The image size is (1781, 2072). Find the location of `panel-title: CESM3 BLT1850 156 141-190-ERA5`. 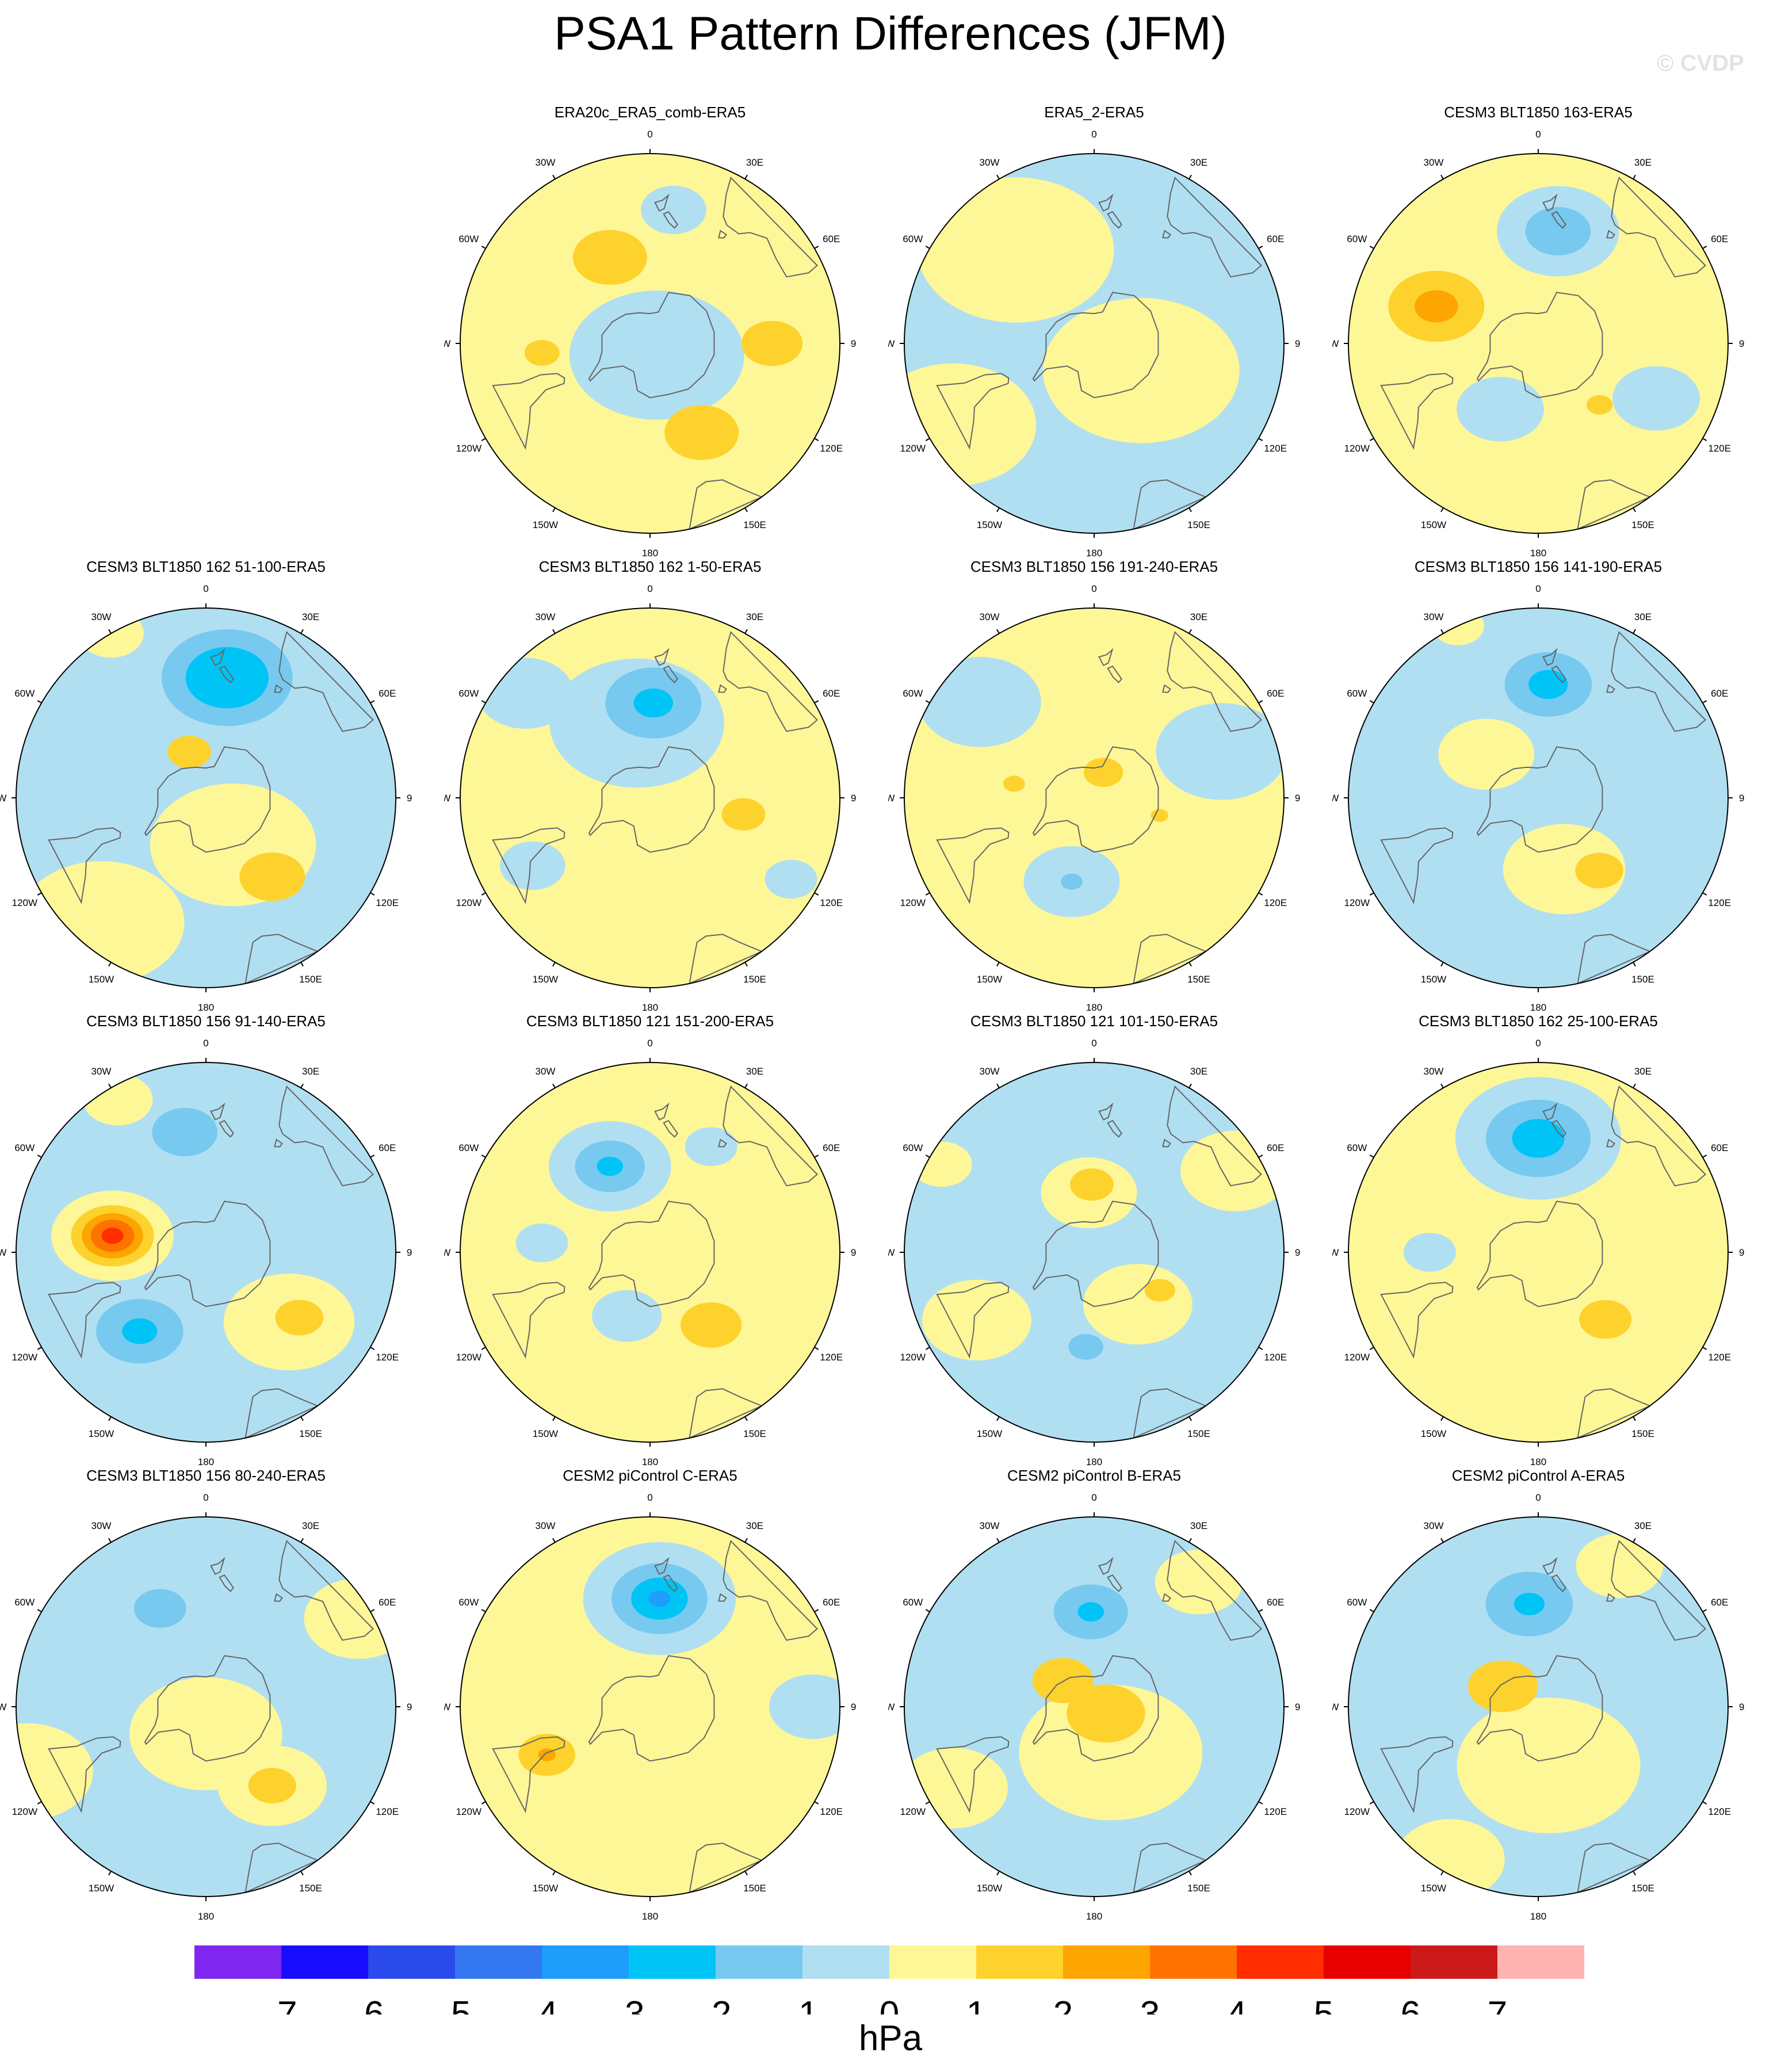

panel-title: CESM3 BLT1850 156 141-190-ERA5 is located at coordinates (1538, 566).